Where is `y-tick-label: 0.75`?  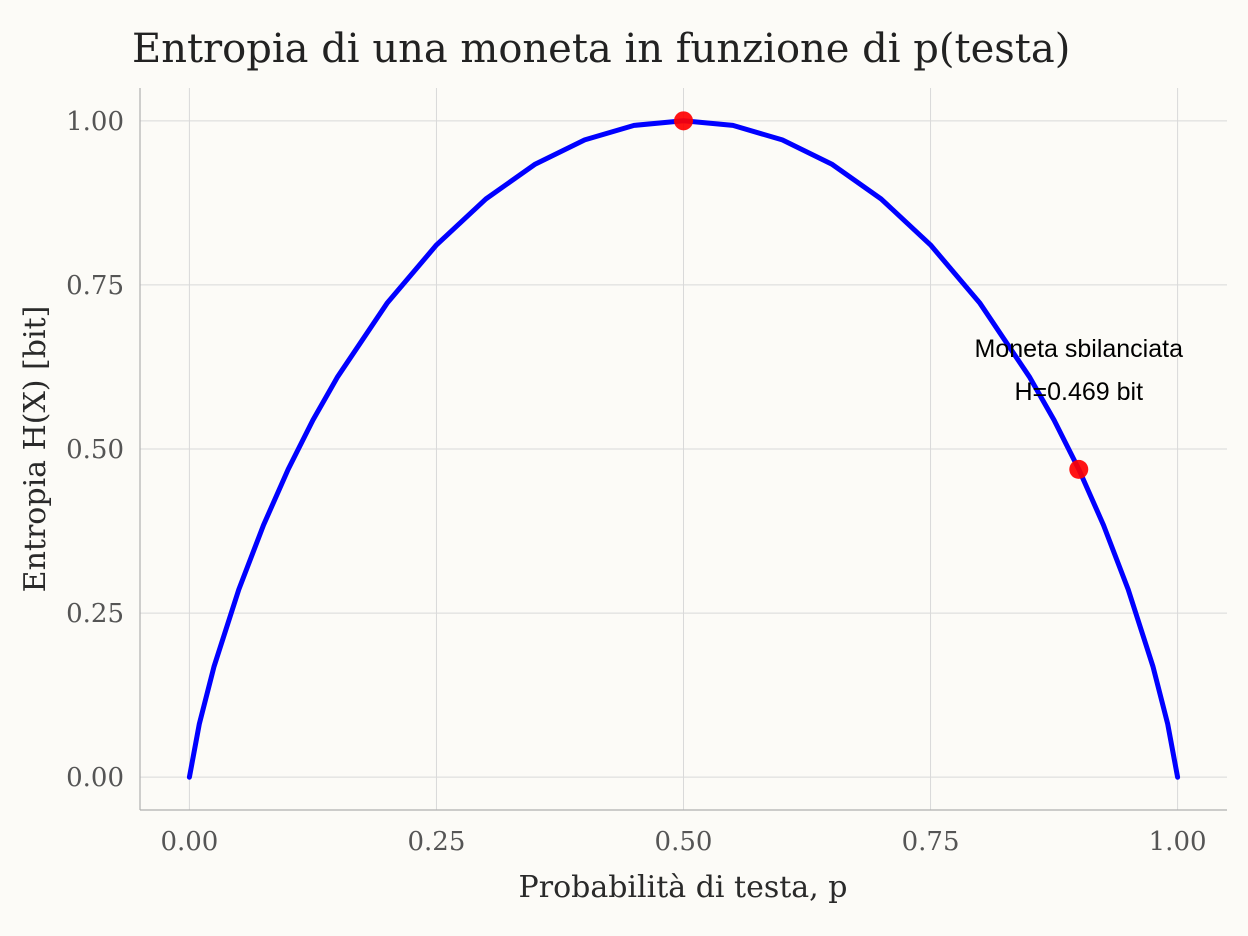
y-tick-label: 0.75 is located at coordinates (95, 286).